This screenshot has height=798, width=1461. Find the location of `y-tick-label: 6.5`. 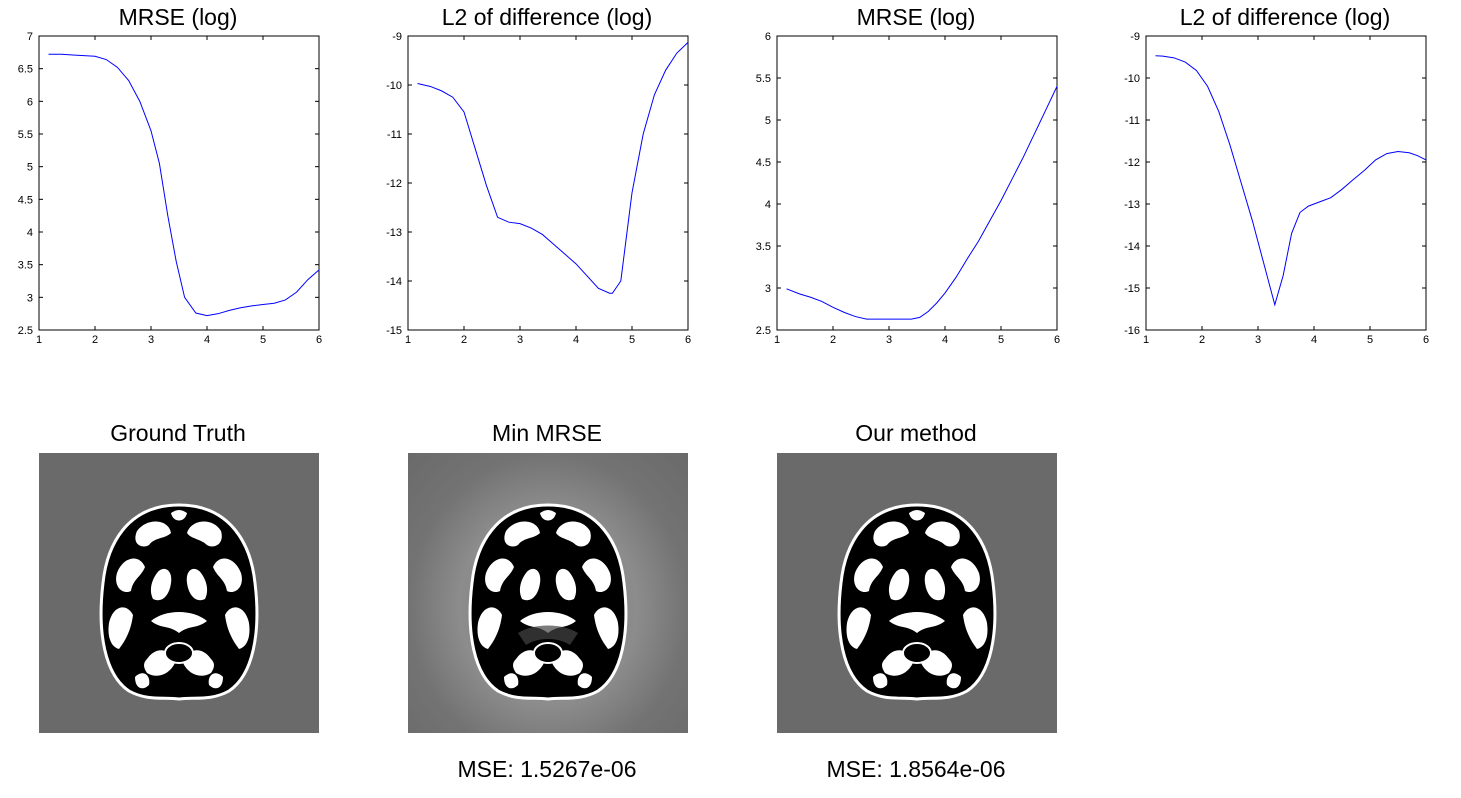

y-tick-label: 6.5 is located at coordinates (25, 70).